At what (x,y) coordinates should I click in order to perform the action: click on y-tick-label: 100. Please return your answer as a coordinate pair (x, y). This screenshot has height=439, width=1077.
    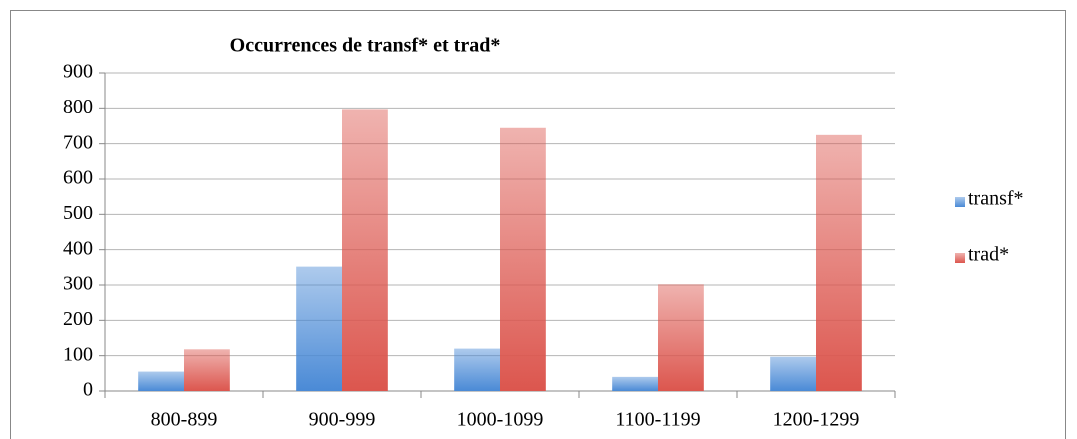
    Looking at the image, I should click on (78, 354).